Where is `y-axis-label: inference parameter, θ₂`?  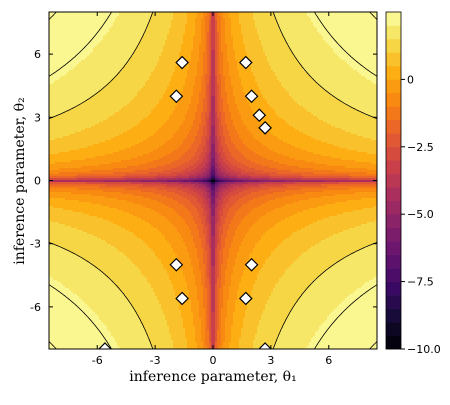
y-axis-label: inference parameter, θ₂ is located at coordinates (20, 180).